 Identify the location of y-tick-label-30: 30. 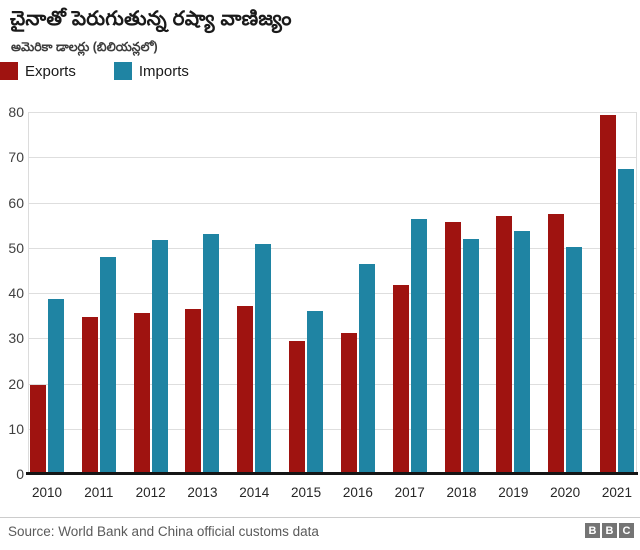
(16, 338).